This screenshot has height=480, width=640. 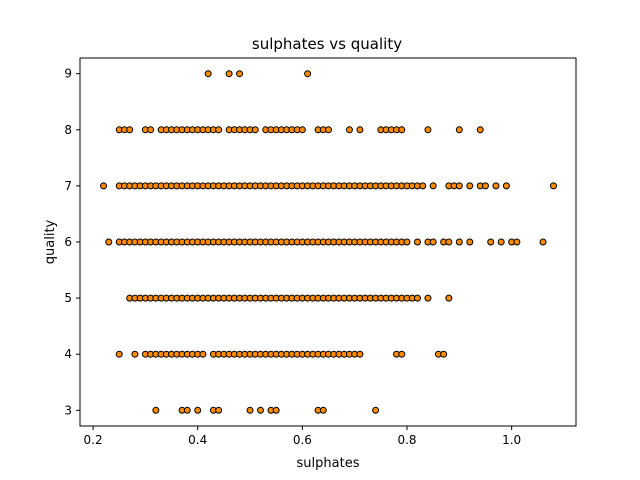 I want to click on x-axis: 0.2 0.4 0.6 0.8 1.0, so click(x=302, y=436).